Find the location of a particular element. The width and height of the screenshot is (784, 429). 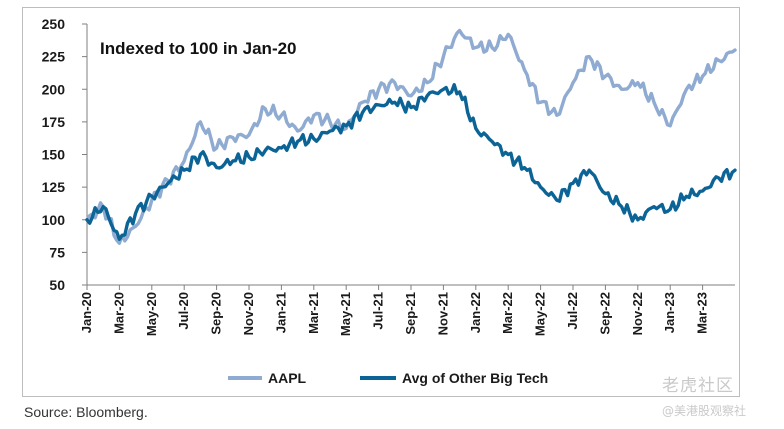

y-tick-label: 125 is located at coordinates (54, 187).